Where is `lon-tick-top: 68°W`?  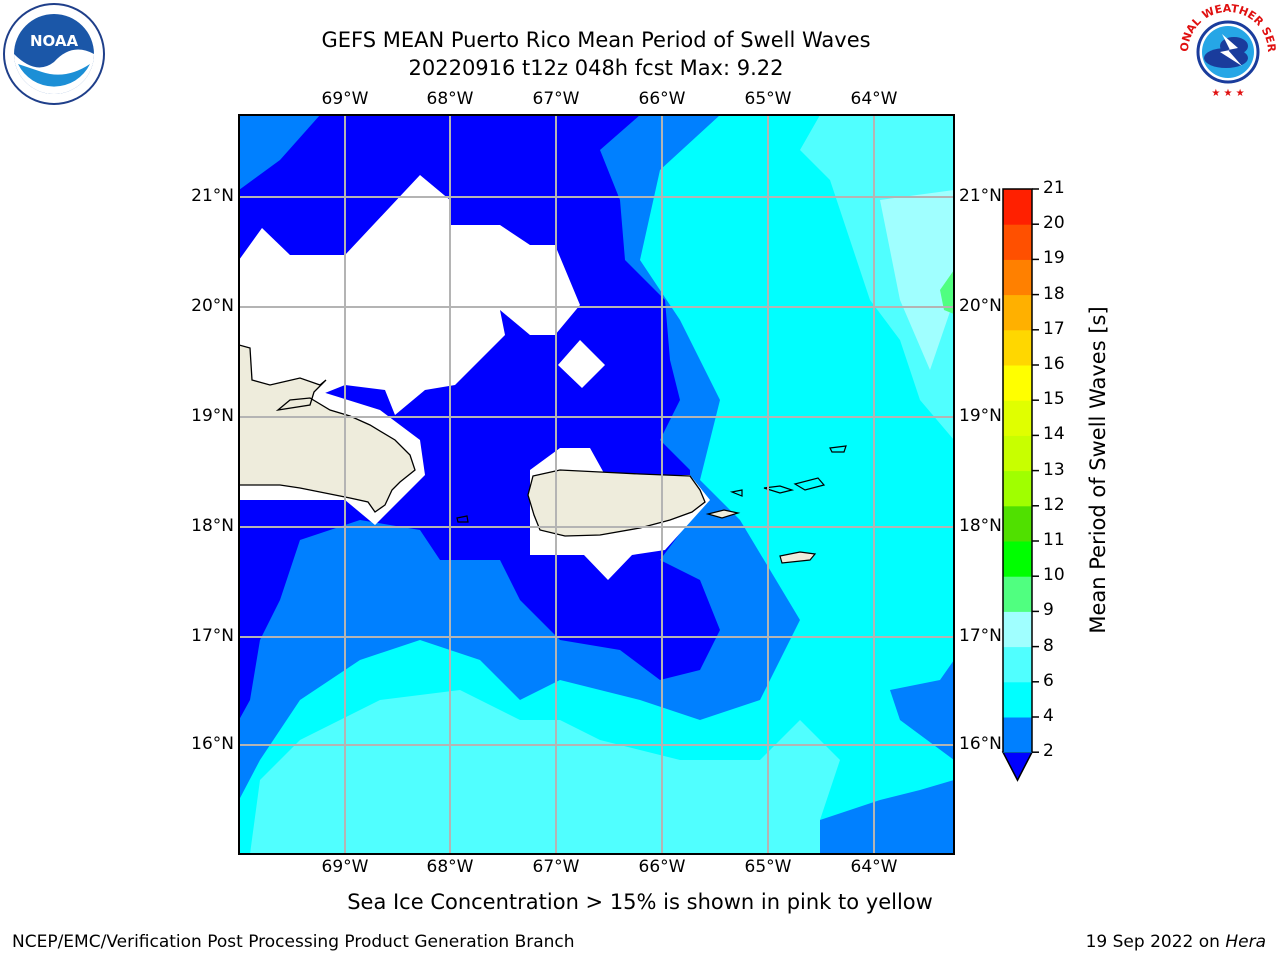 lon-tick-top: 68°W is located at coordinates (450, 99).